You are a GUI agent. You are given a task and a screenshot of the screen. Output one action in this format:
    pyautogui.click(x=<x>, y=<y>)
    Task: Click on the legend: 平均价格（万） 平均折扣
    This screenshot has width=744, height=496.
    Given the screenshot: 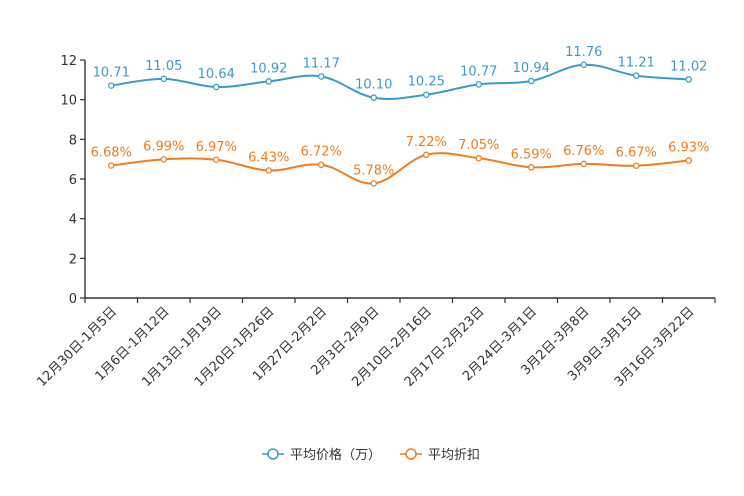 What is the action you would take?
    pyautogui.click(x=371, y=455)
    